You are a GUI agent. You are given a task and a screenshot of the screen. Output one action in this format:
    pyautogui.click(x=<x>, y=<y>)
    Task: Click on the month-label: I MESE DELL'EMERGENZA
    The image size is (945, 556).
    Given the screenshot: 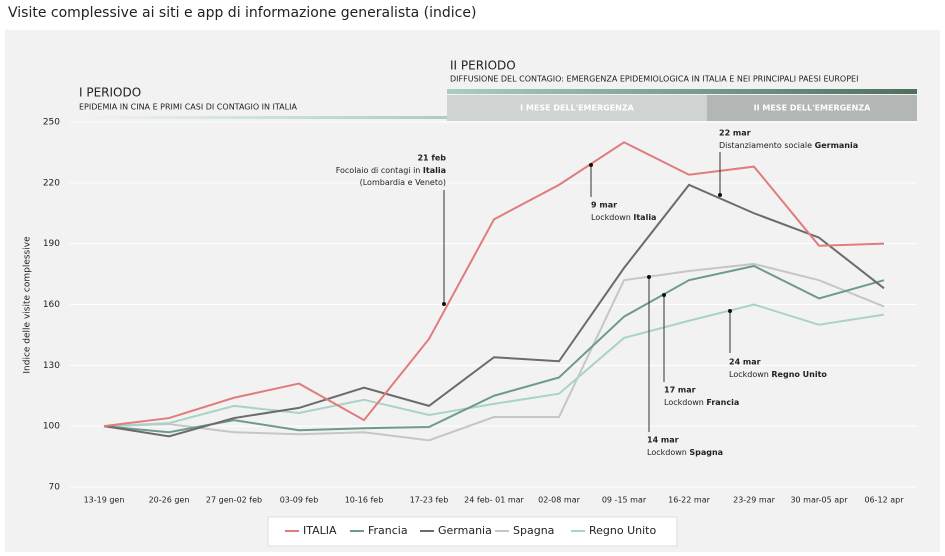 What is the action you would take?
    pyautogui.click(x=577, y=108)
    